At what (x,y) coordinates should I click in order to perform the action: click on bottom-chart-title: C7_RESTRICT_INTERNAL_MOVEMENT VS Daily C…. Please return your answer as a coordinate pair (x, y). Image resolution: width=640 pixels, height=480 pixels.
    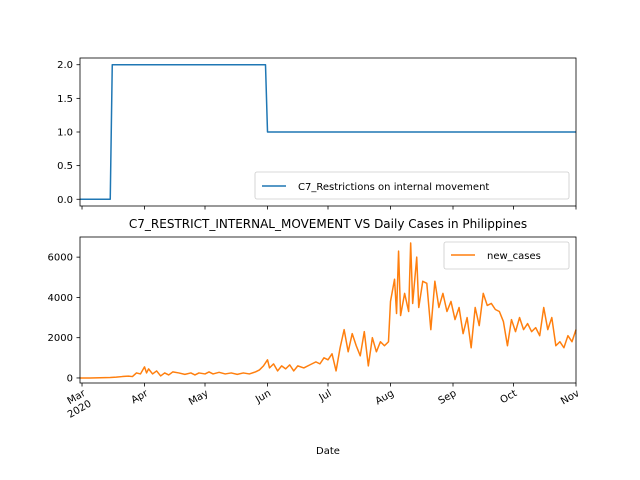
    Looking at the image, I should click on (328, 224).